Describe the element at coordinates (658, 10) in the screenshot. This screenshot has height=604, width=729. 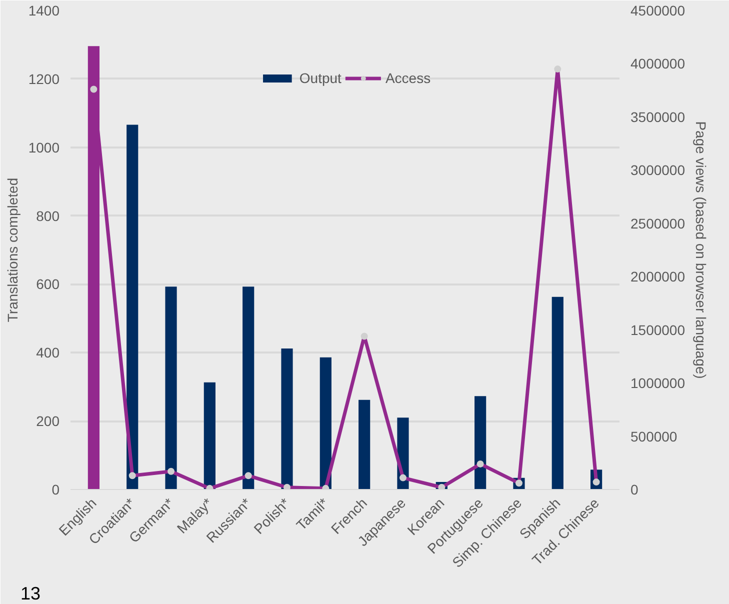
I see `y2-tick-label: 4500000` at that location.